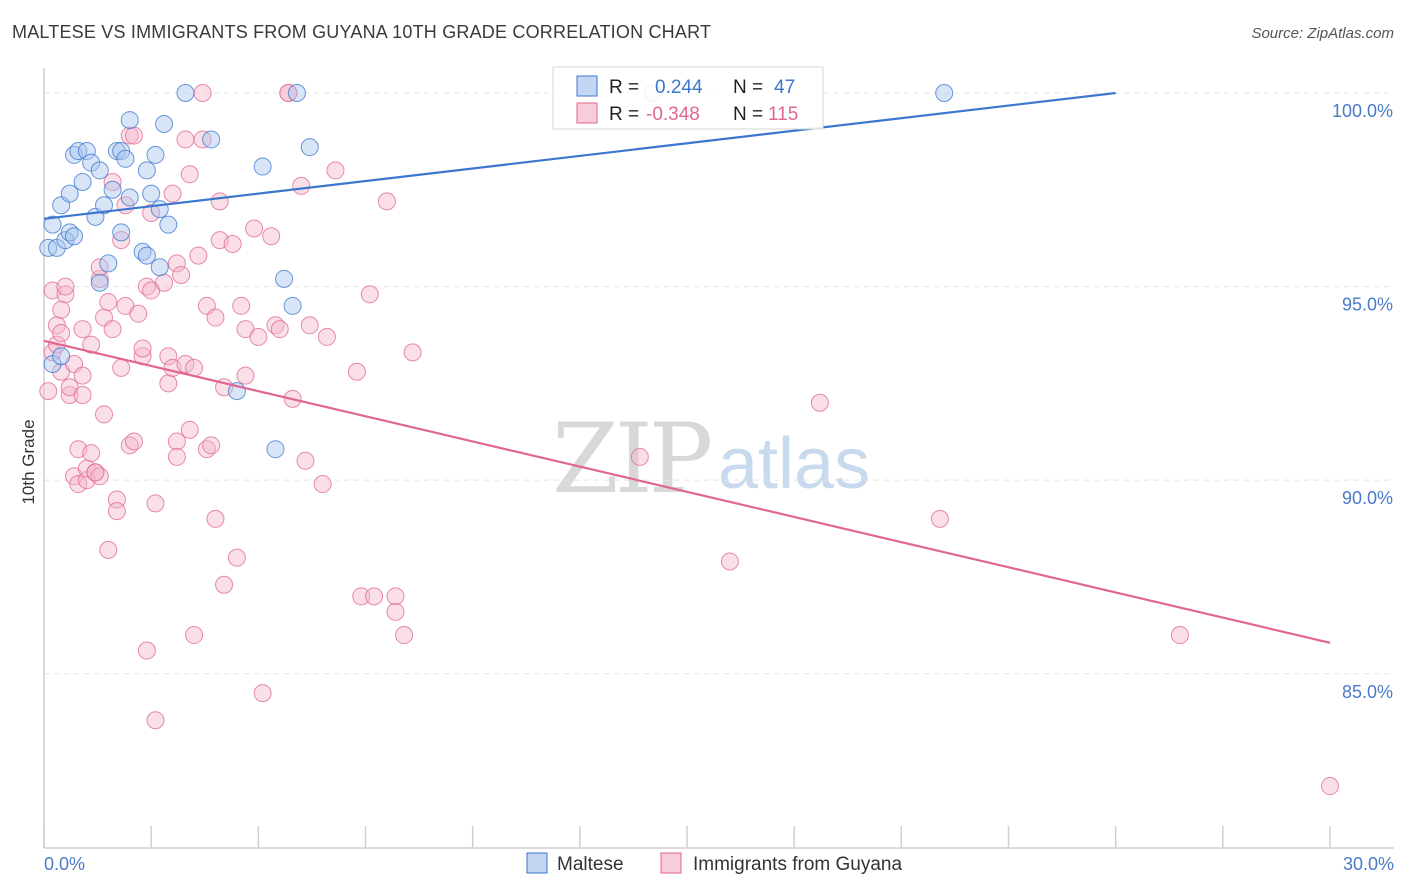 Image resolution: width=1406 pixels, height=892 pixels. Describe the element at coordinates (1362, 111) in the screenshot. I see `y-tick-label: 100.0%` at that location.